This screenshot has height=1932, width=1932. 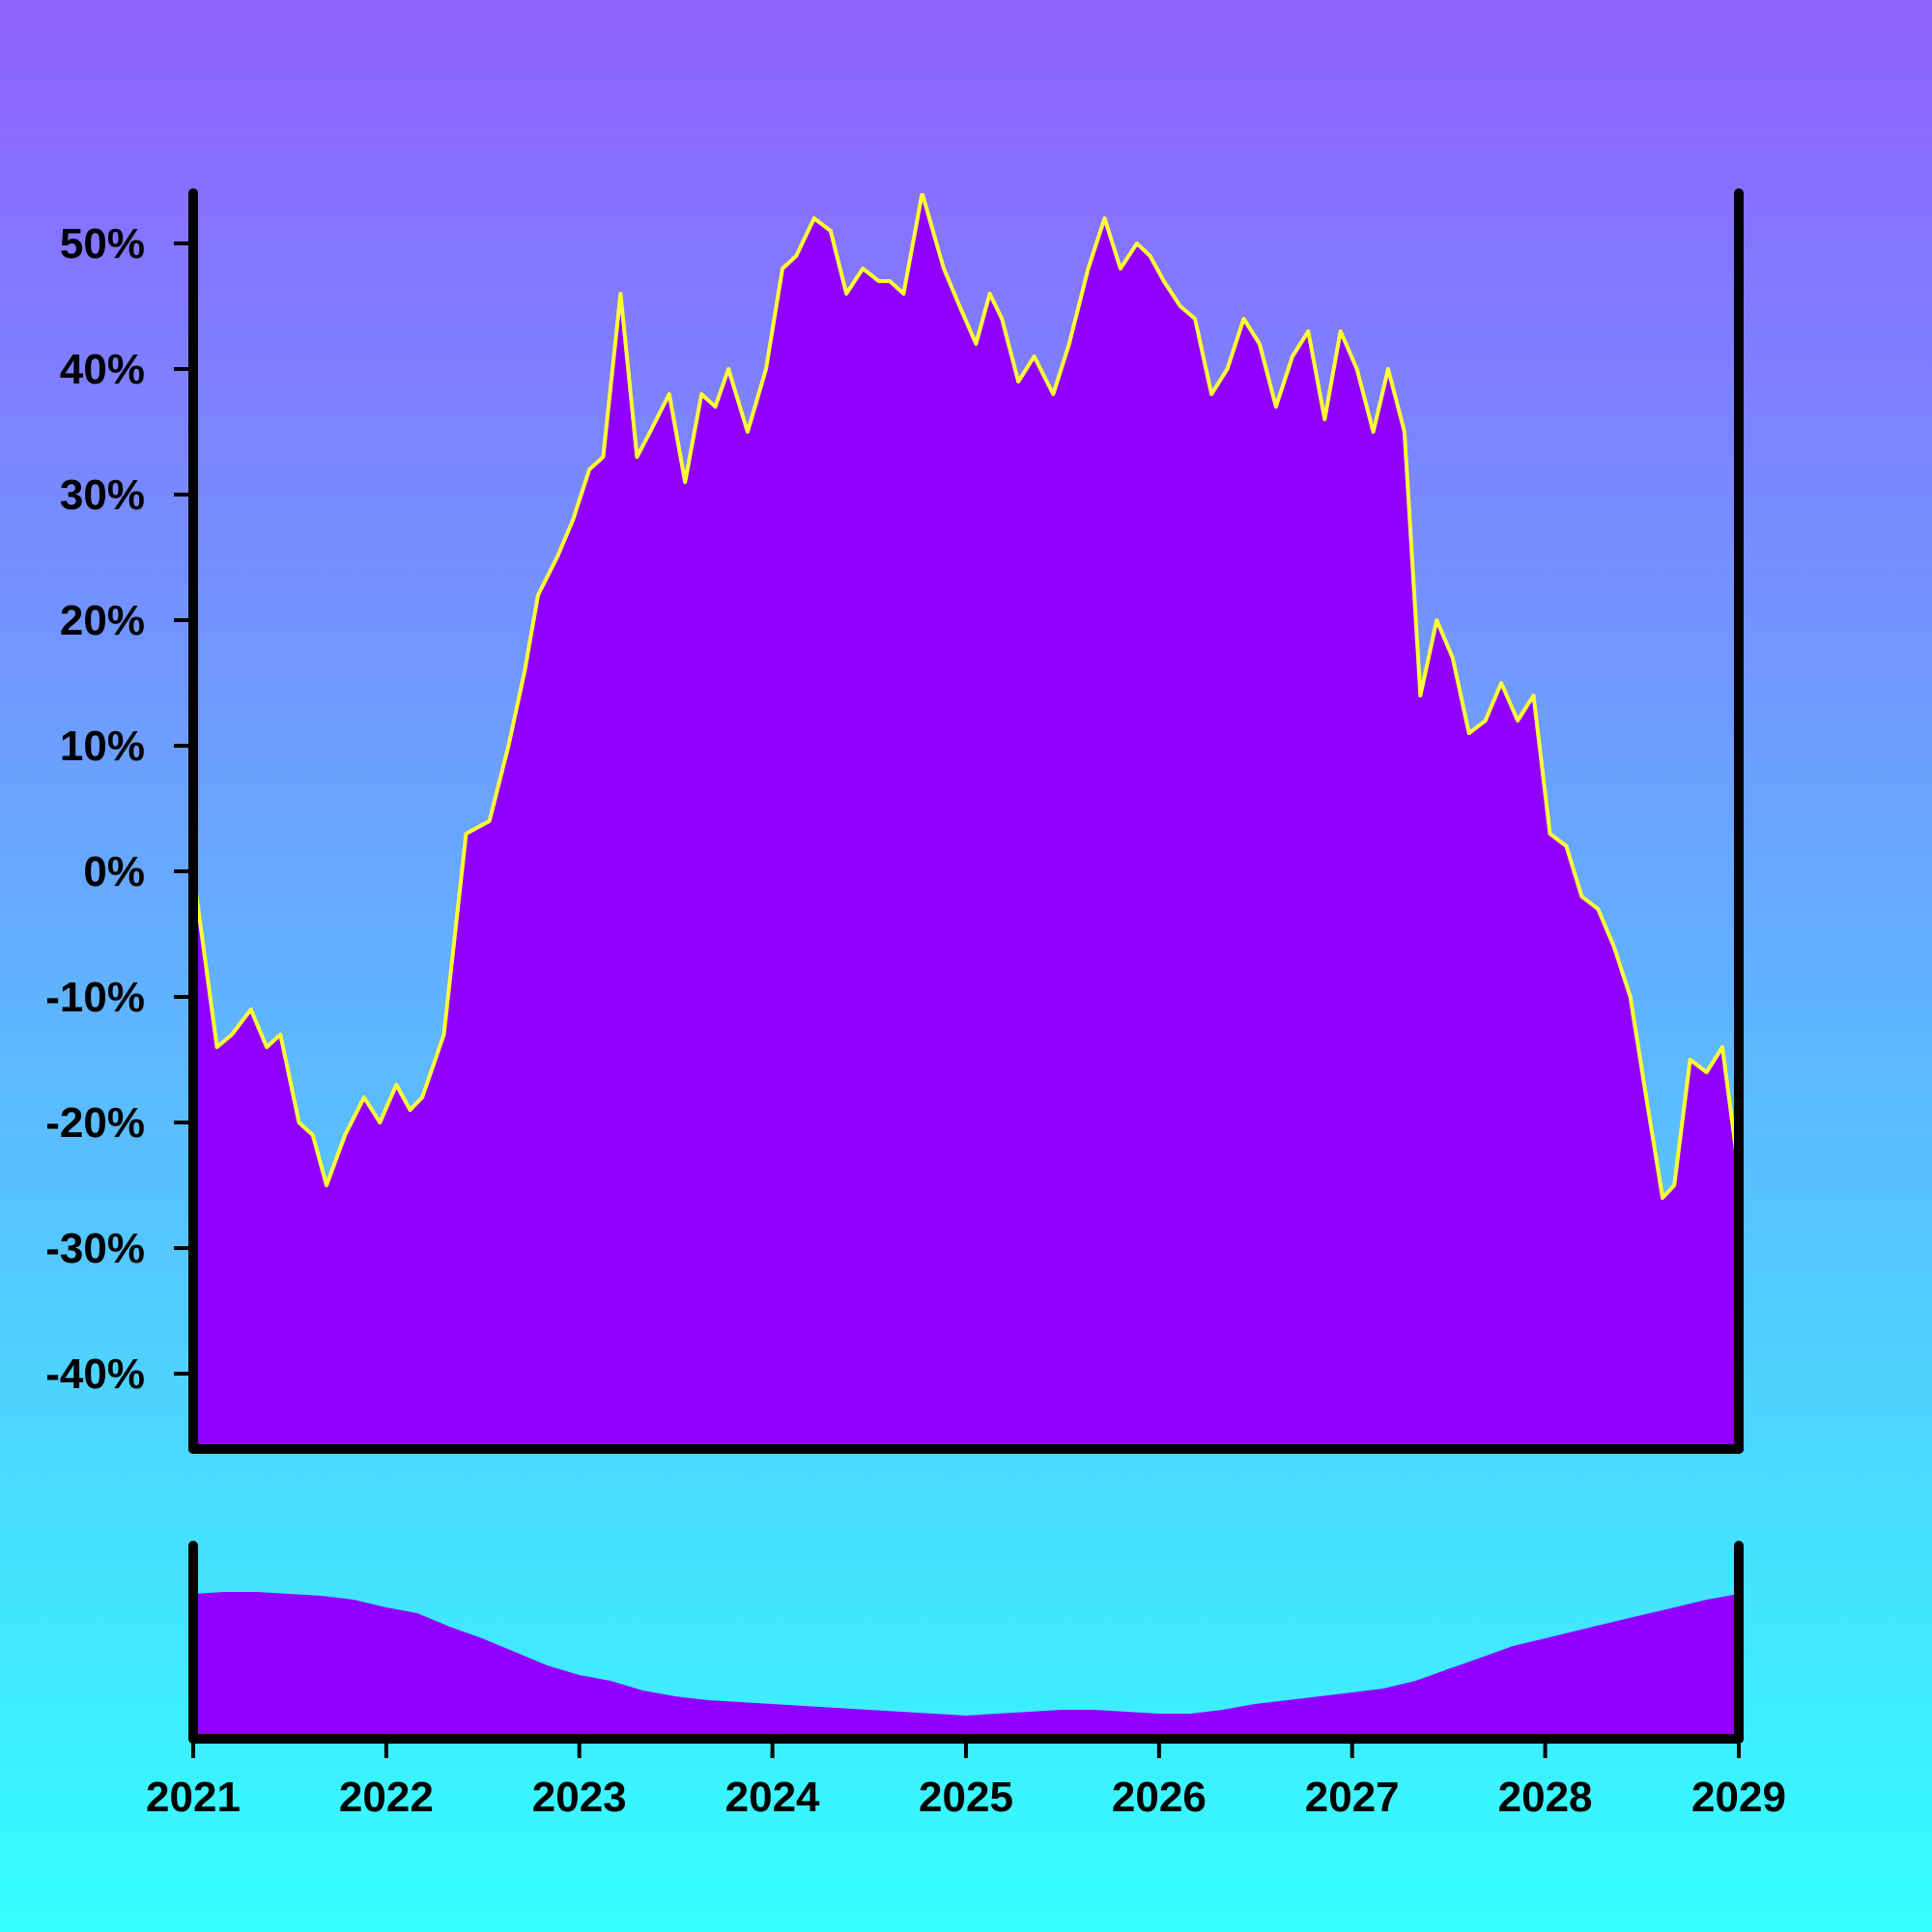 What do you see at coordinates (1738, 1797) in the screenshot?
I see `x-tick-label: 2029` at bounding box center [1738, 1797].